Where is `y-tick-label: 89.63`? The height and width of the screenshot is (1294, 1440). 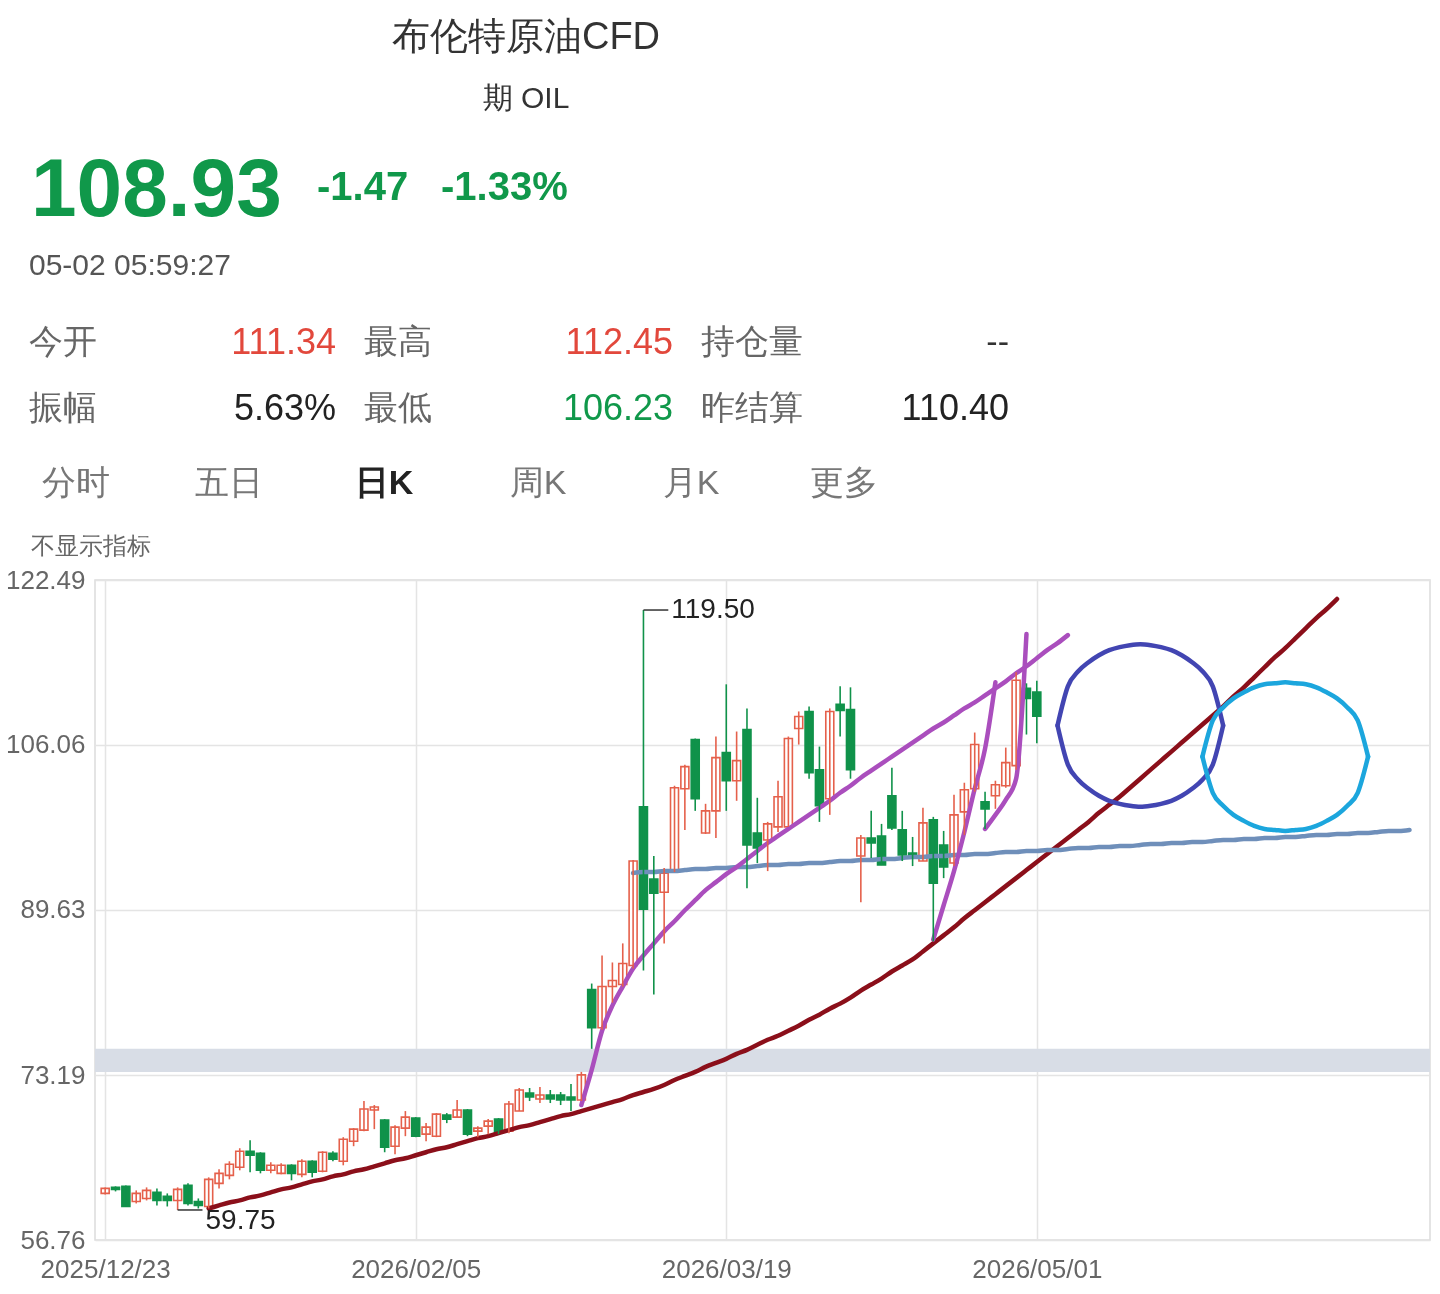
y-tick-label: 89.63 is located at coordinates (53, 909).